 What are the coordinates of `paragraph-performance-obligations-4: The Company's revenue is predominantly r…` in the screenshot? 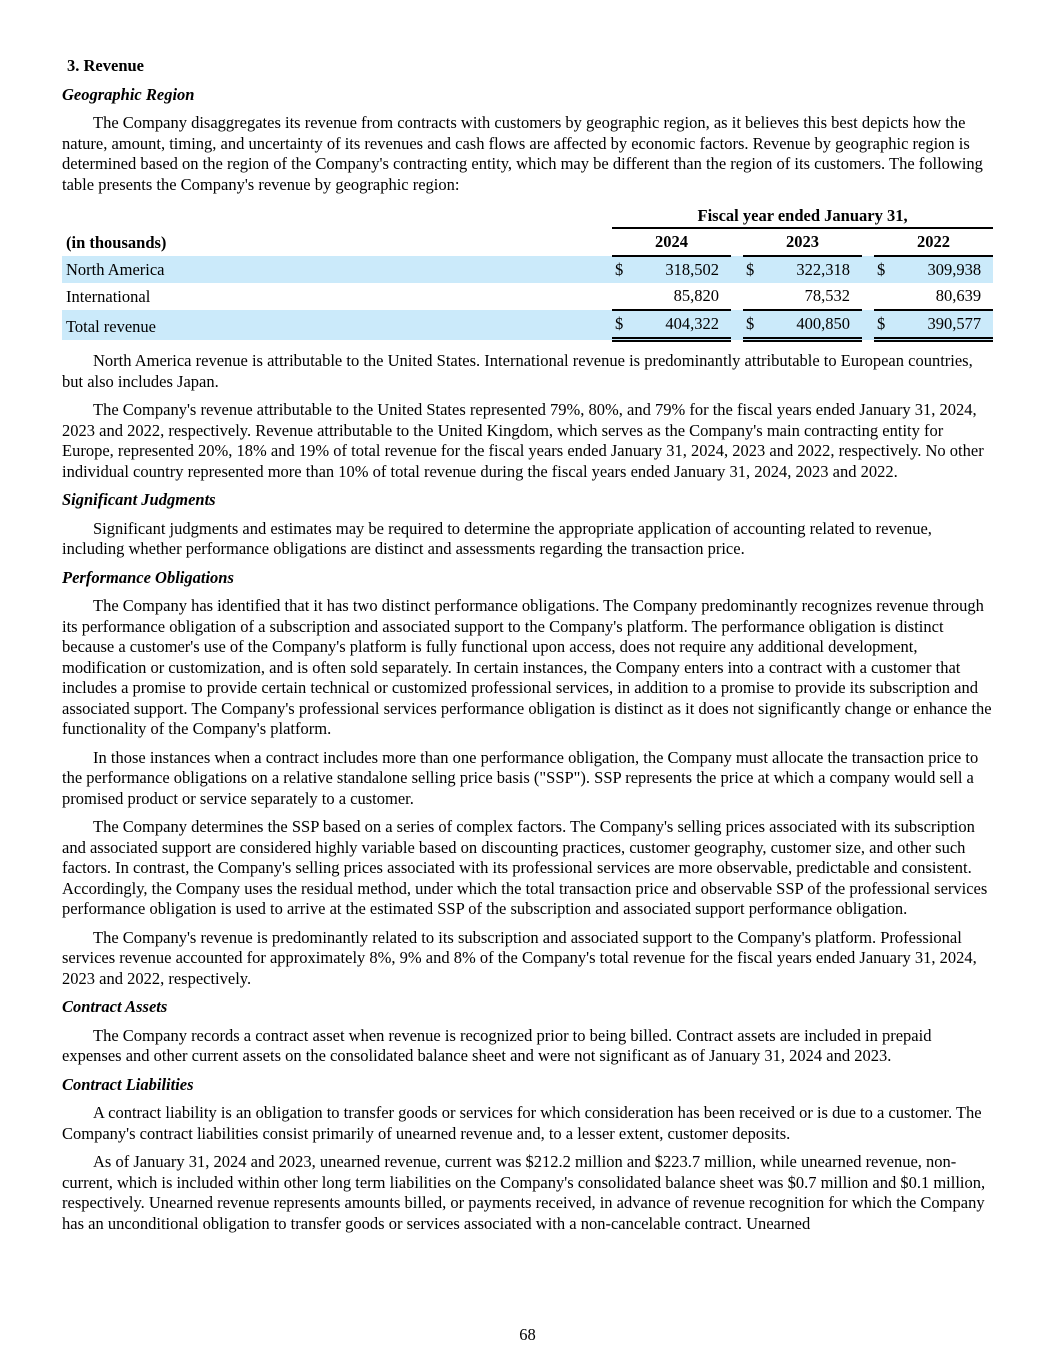 It's located at (519, 957).